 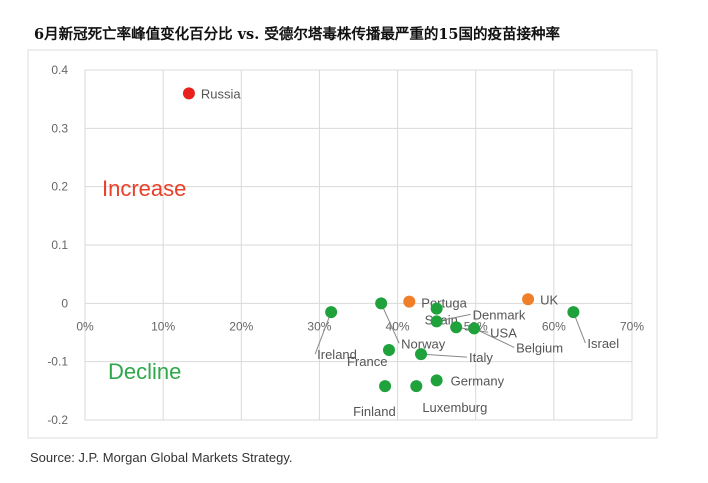 I want to click on x-tick-label: 20%, so click(x=241, y=326).